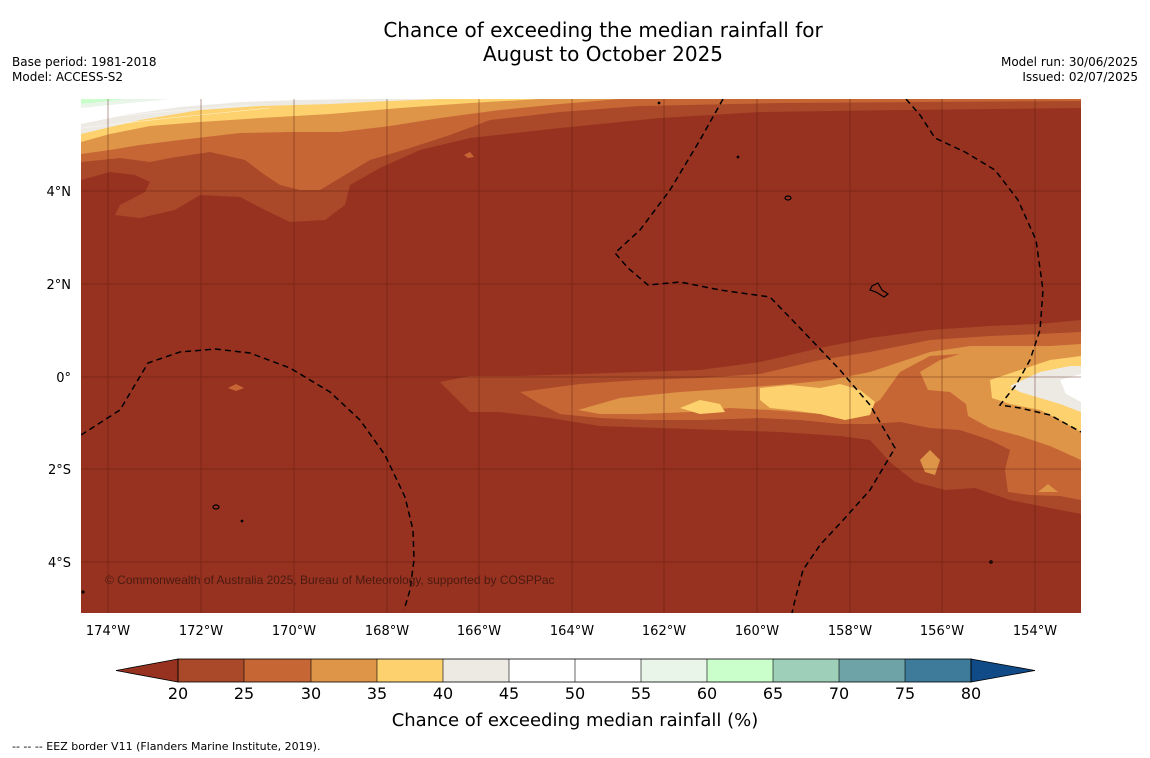  What do you see at coordinates (664, 631) in the screenshot?
I see `lon-label: 162°W` at bounding box center [664, 631].